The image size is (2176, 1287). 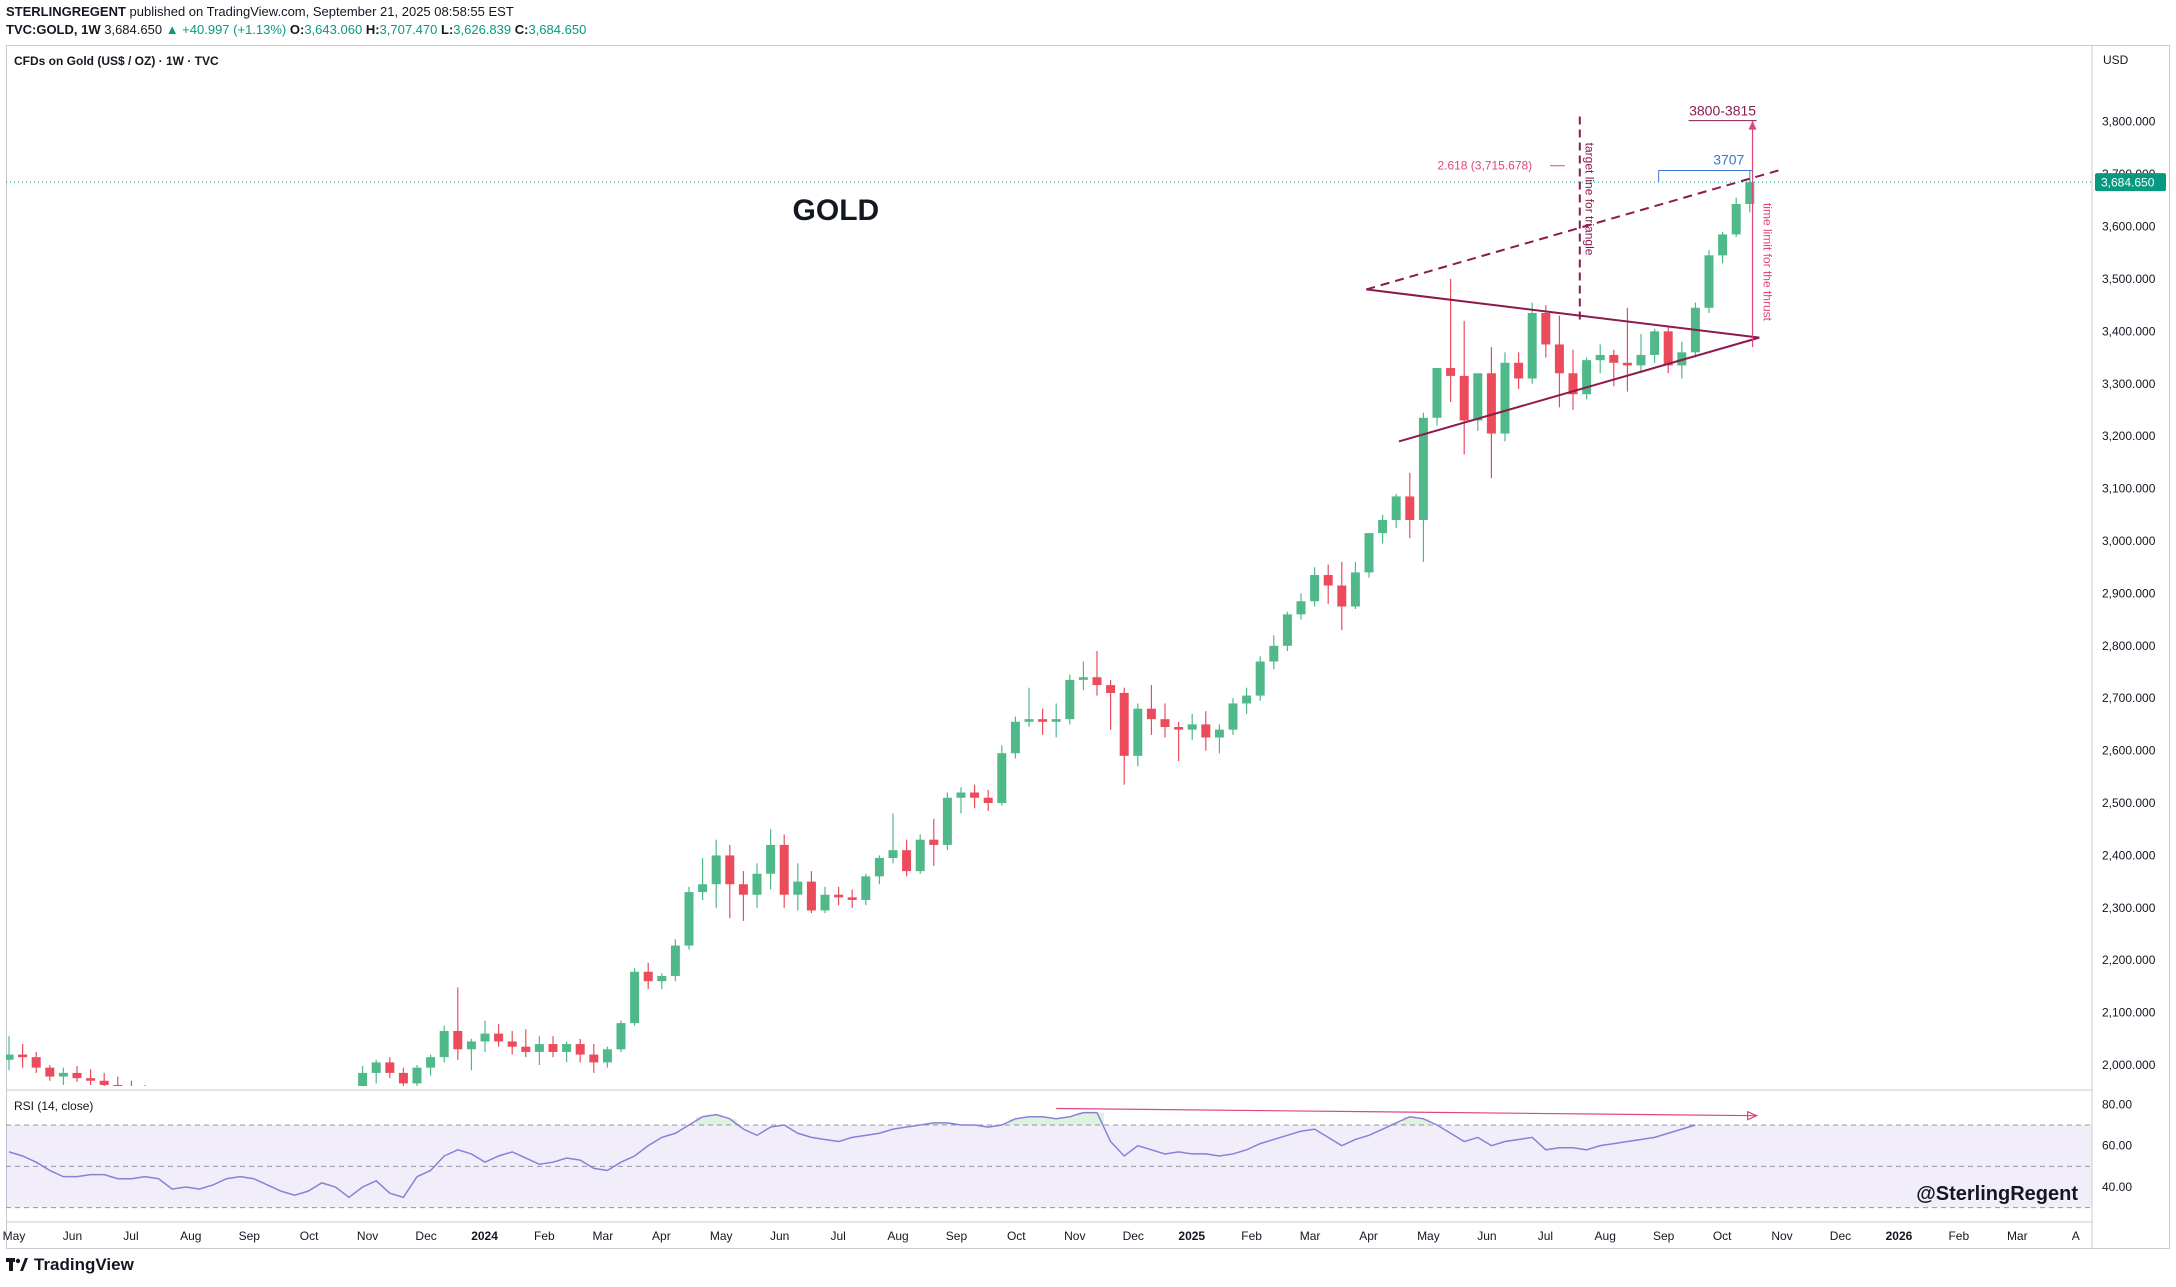 What do you see at coordinates (226, 29) in the screenshot?
I see `price-change: ▲ +40.997 (+1.13%)` at bounding box center [226, 29].